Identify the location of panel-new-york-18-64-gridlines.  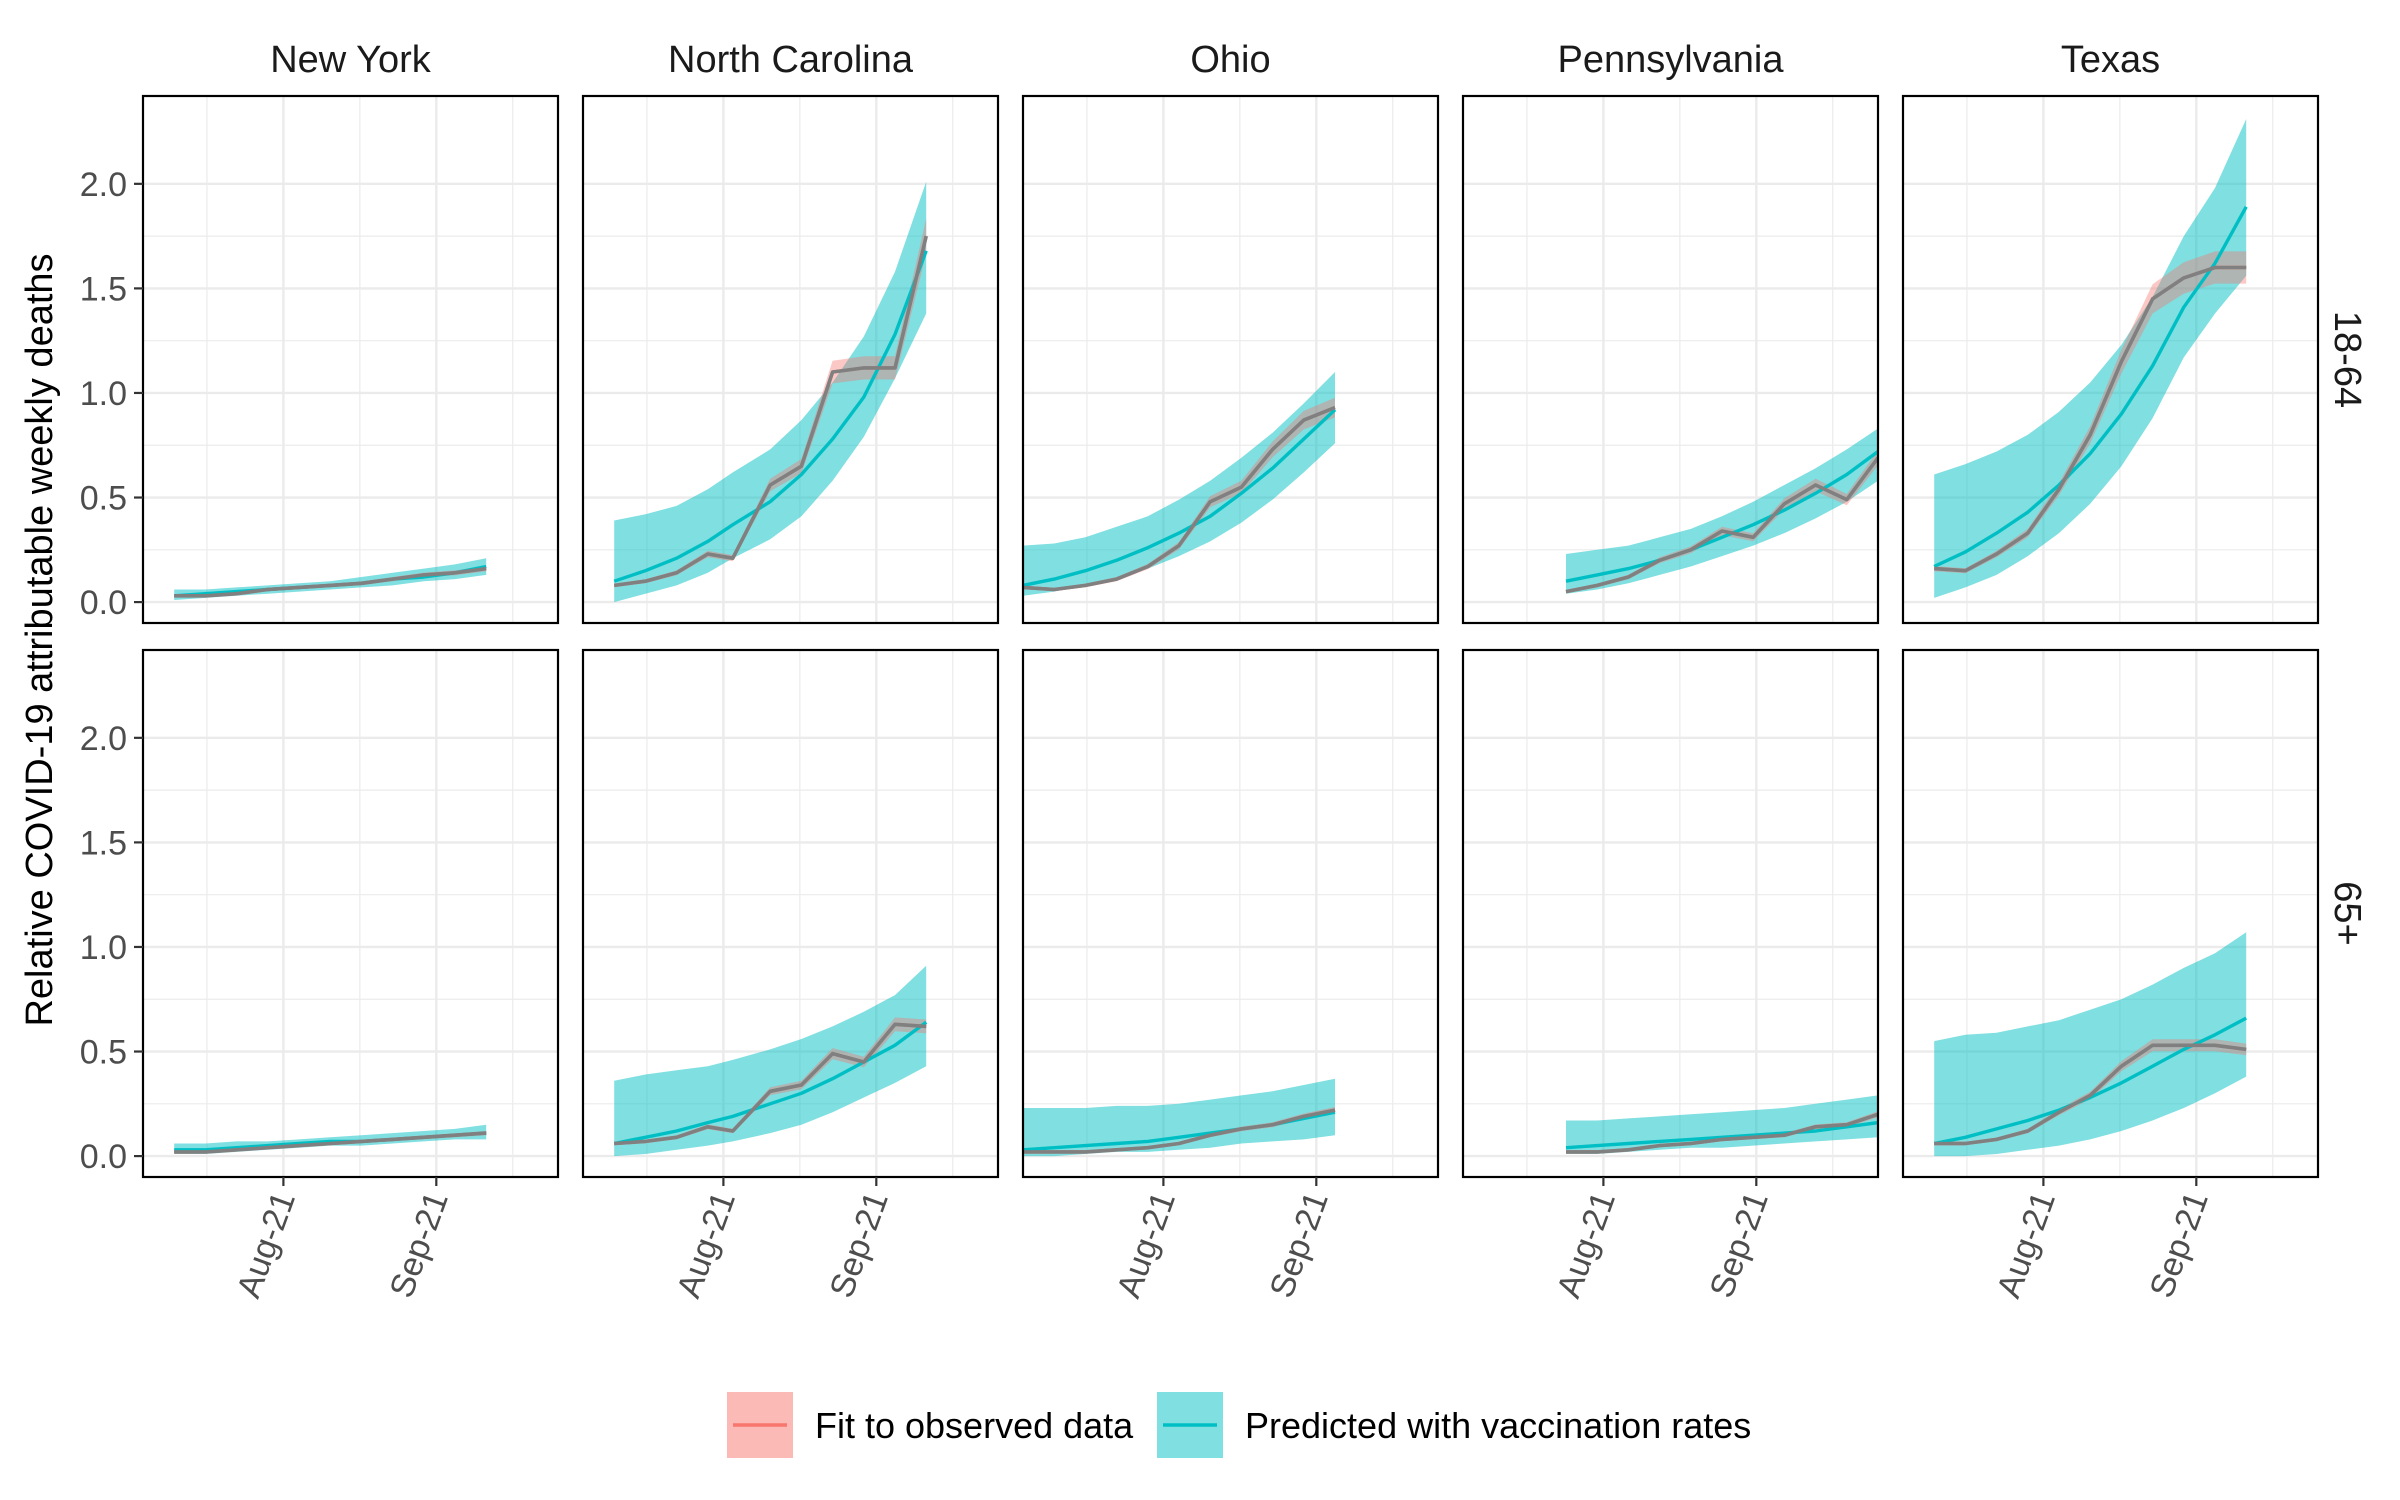
(350, 359).